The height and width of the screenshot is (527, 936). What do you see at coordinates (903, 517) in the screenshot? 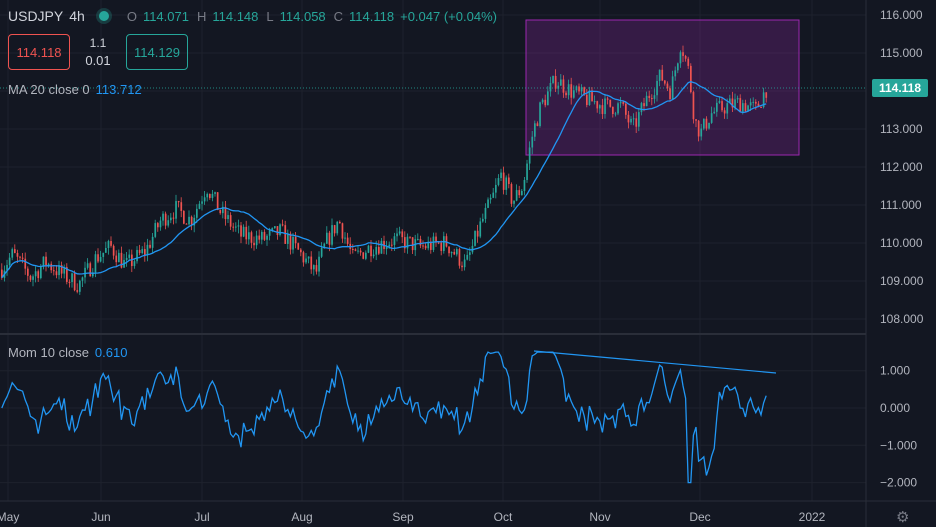
I see `gear-icon: ⚙` at bounding box center [903, 517].